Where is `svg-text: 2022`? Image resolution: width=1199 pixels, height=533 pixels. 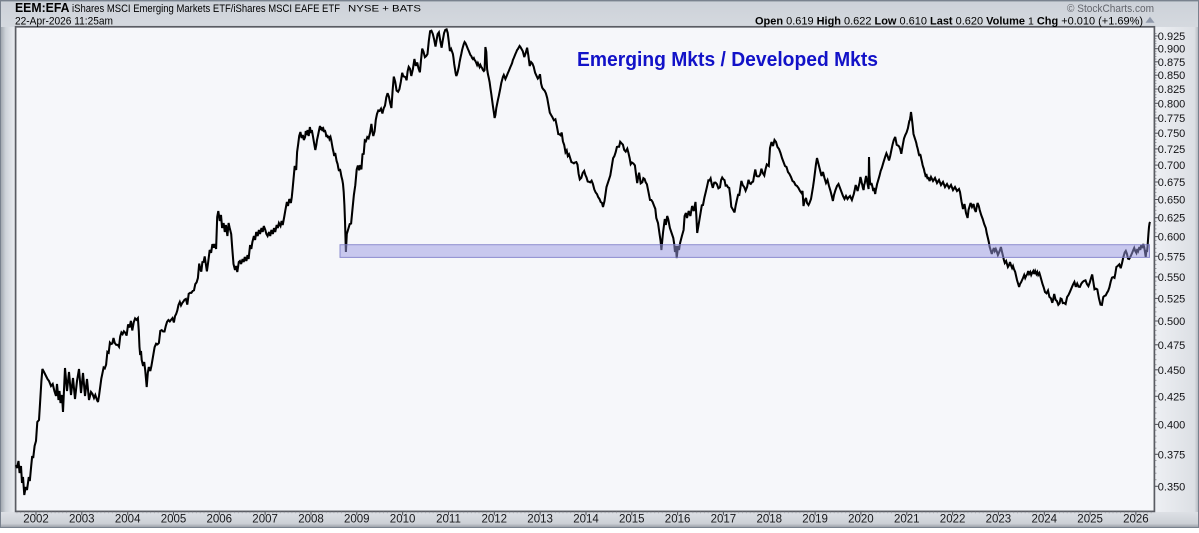
svg-text: 2022 is located at coordinates (953, 520).